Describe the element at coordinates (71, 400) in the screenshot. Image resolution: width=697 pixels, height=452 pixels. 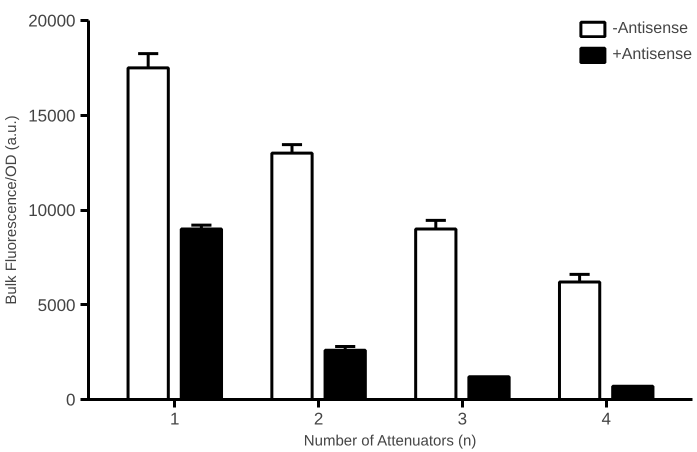
I see `y-tick-label: 0` at that location.